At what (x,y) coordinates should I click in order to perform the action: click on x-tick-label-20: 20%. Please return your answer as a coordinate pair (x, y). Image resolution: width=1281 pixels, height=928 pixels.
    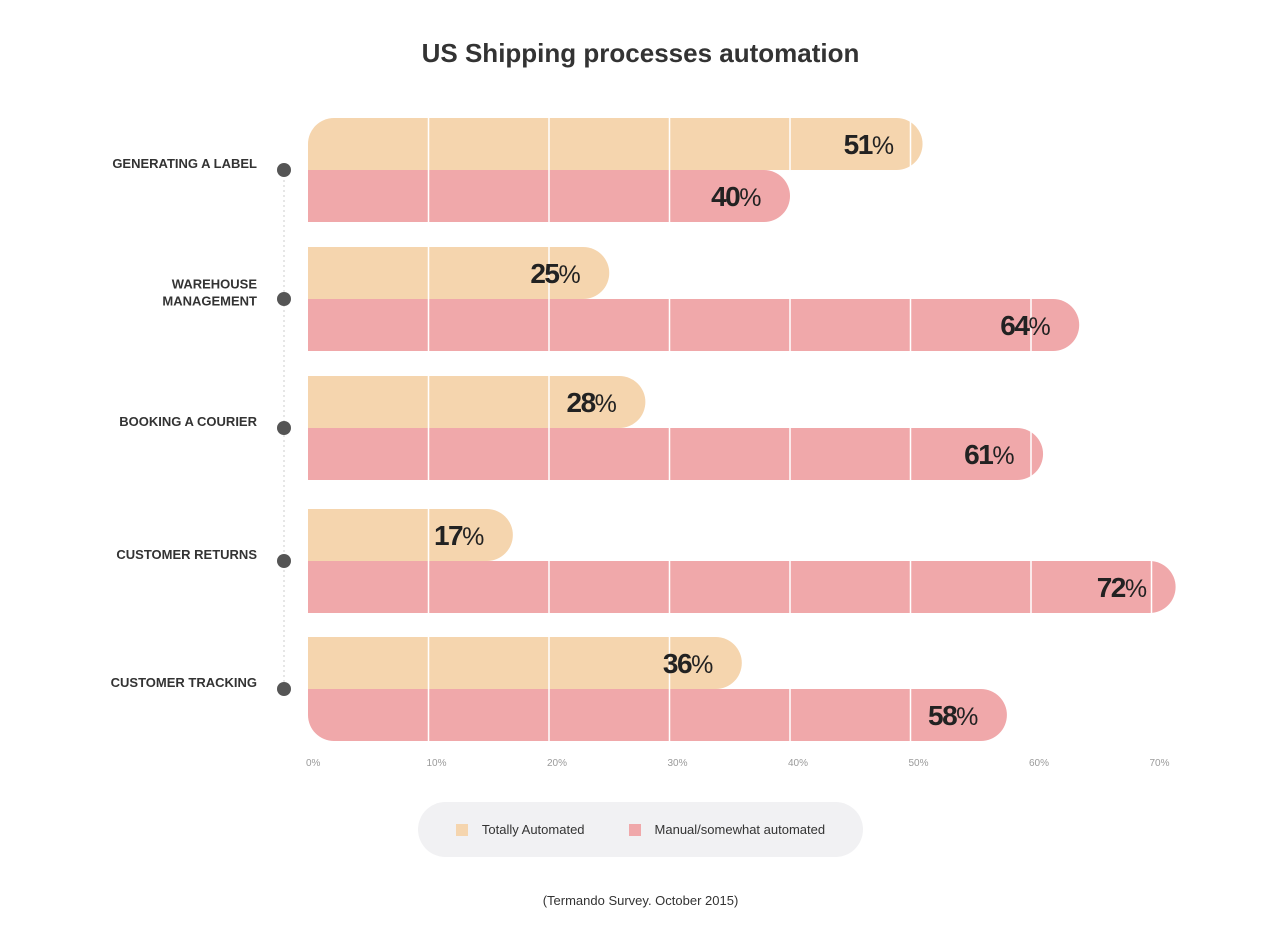
    Looking at the image, I should click on (557, 763).